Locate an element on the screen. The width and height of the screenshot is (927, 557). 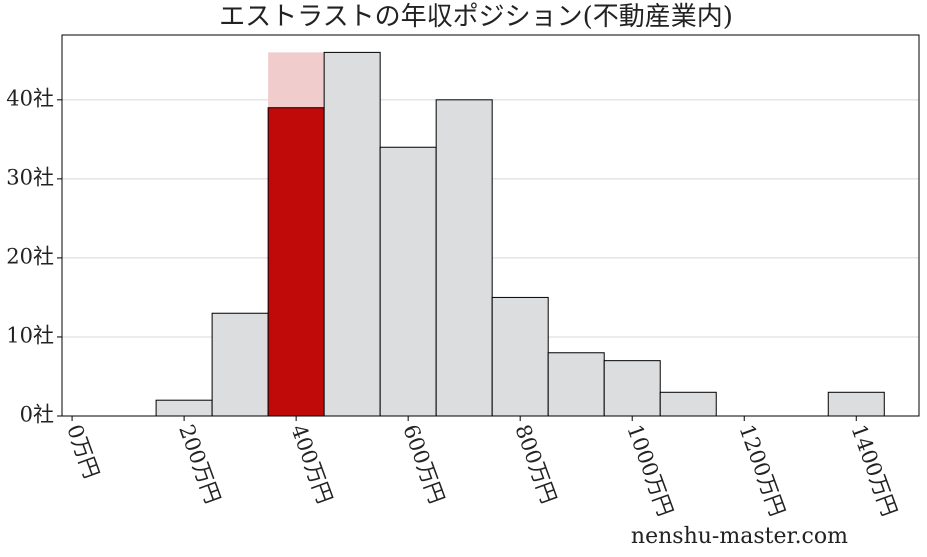
x-tick-label: 600万円 is located at coordinates (423, 463).